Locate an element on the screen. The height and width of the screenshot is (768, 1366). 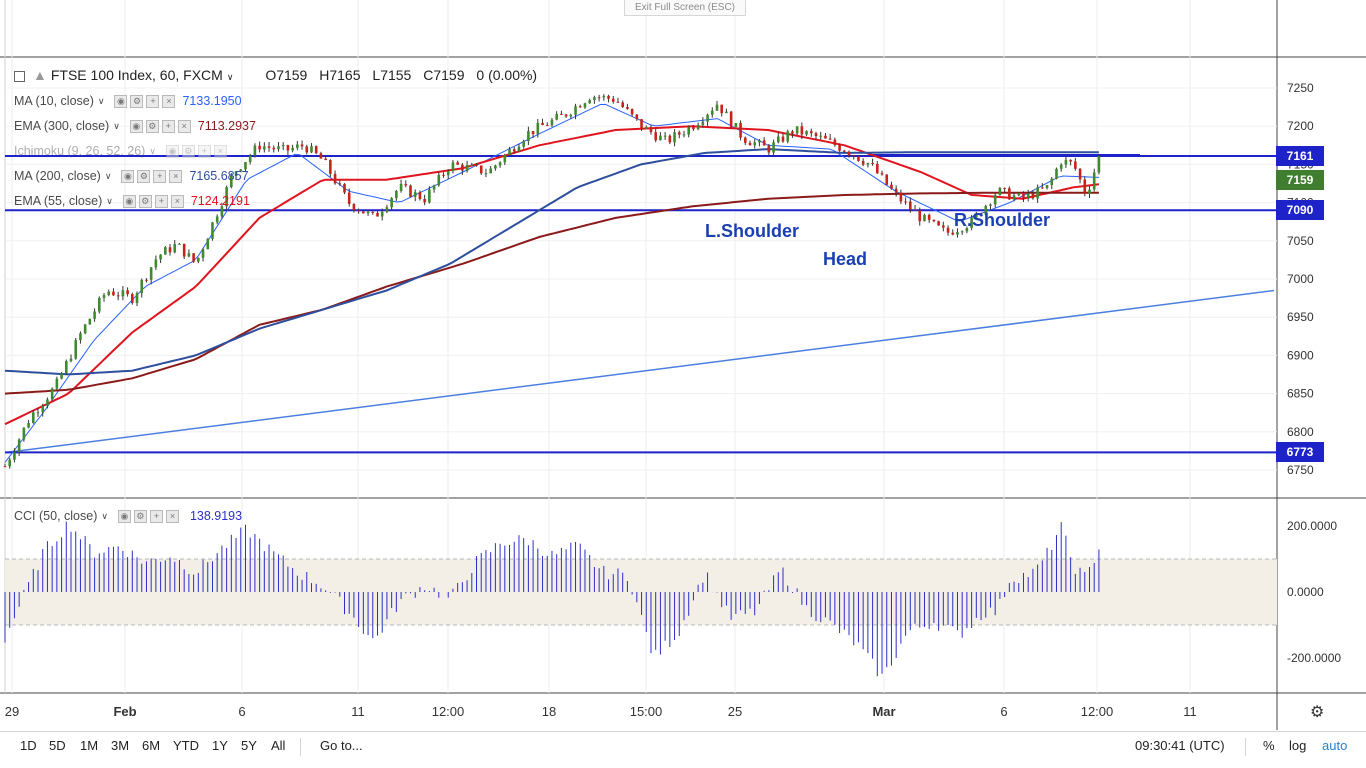
indicator-name: EMA (55, close) is located at coordinates (58, 201).